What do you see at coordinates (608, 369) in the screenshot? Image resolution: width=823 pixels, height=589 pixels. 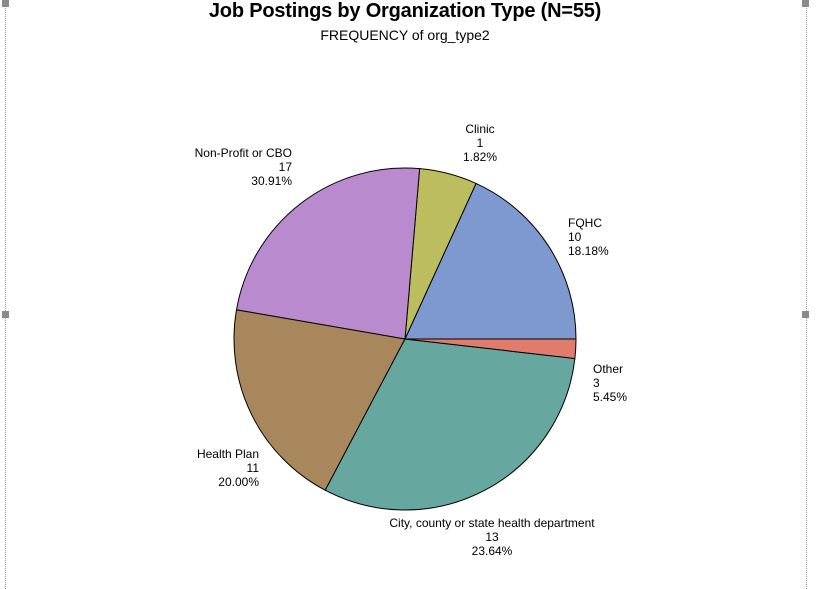 I see `slice-label-name: Other` at bounding box center [608, 369].